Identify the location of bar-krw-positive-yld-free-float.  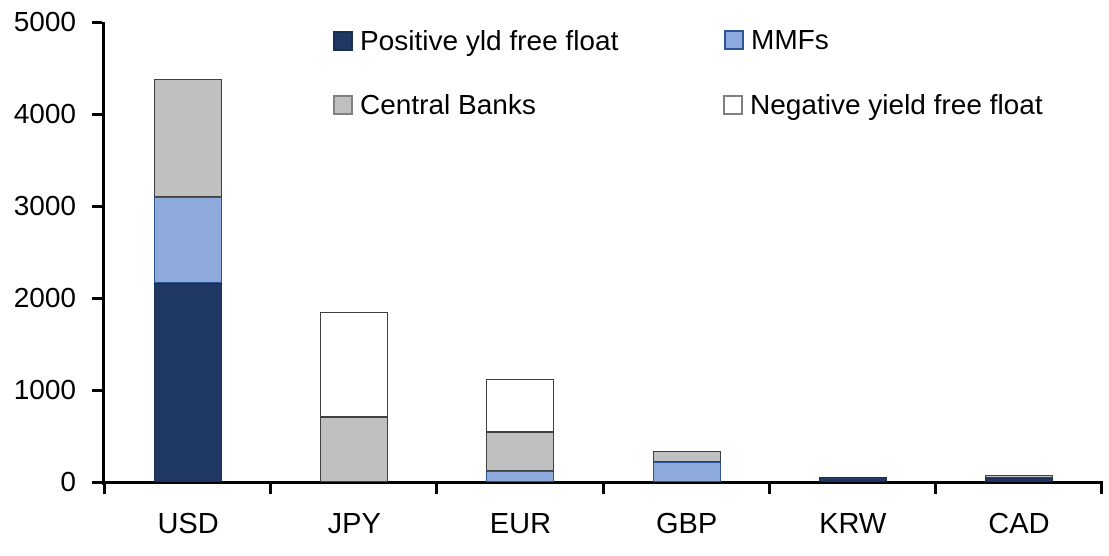
(852, 479).